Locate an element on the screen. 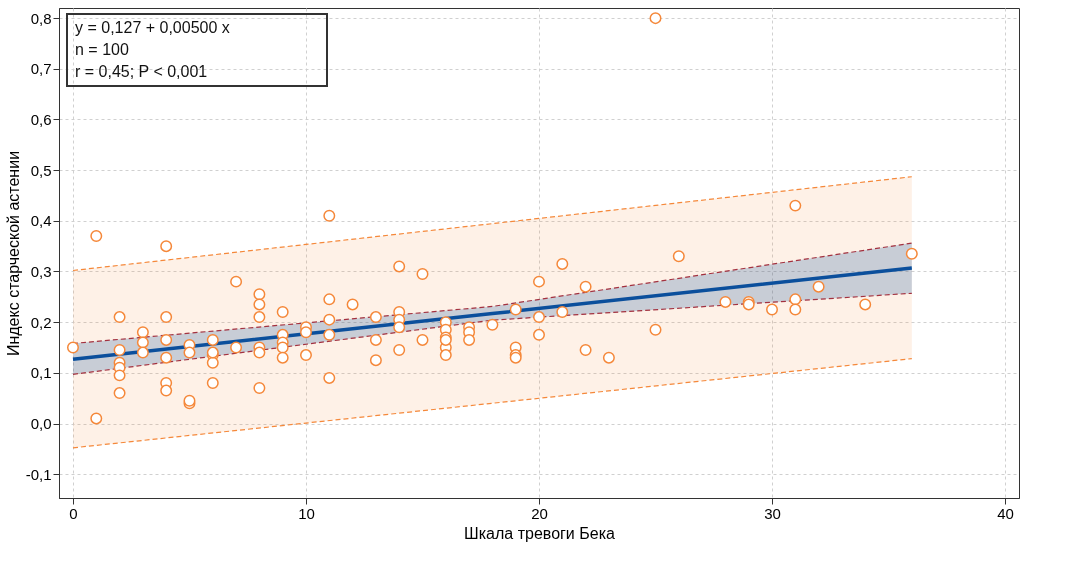  x-axis-title: Шкала тревоги Бека is located at coordinates (539, 533).